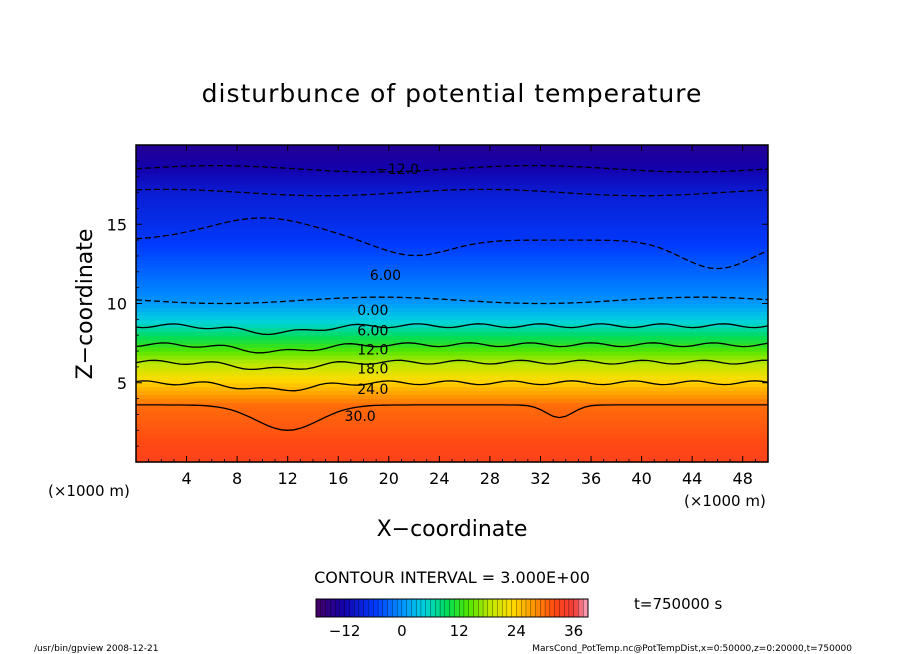 The image size is (904, 654). I want to click on colorbar-tick-label: 0, so click(402, 631).